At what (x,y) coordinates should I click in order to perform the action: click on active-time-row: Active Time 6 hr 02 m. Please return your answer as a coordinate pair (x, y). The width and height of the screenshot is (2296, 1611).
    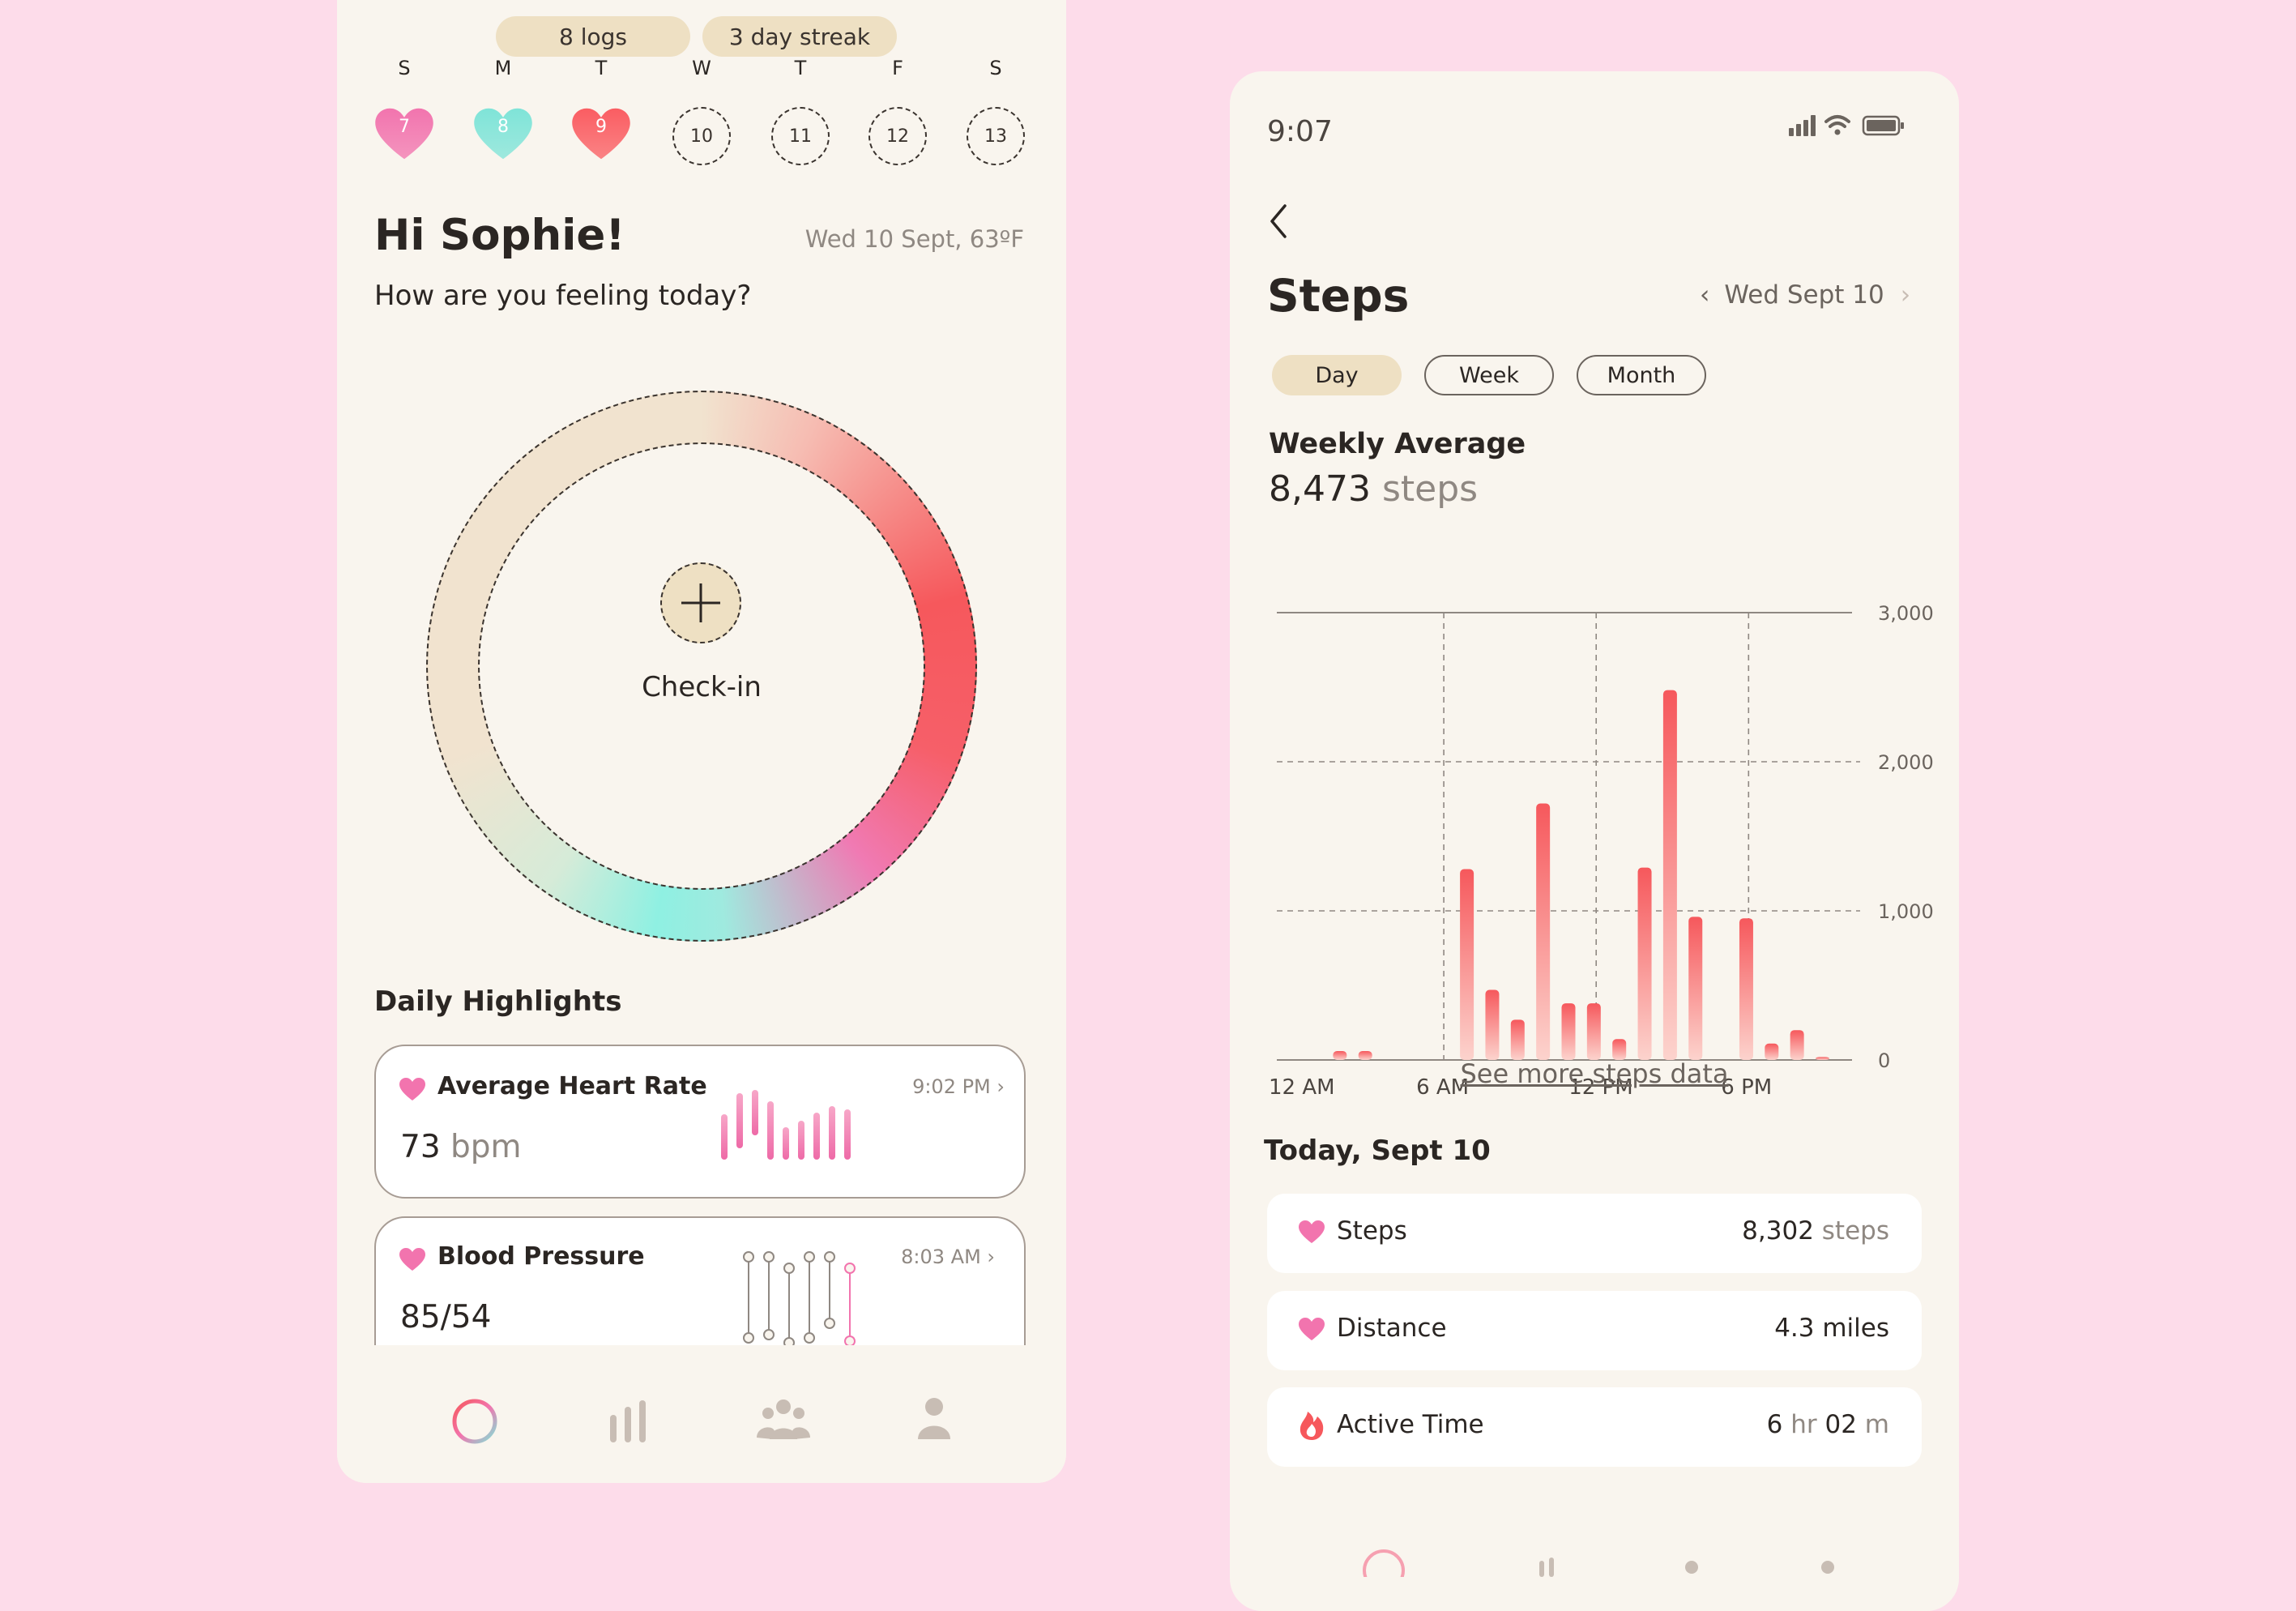
    Looking at the image, I should click on (1594, 1427).